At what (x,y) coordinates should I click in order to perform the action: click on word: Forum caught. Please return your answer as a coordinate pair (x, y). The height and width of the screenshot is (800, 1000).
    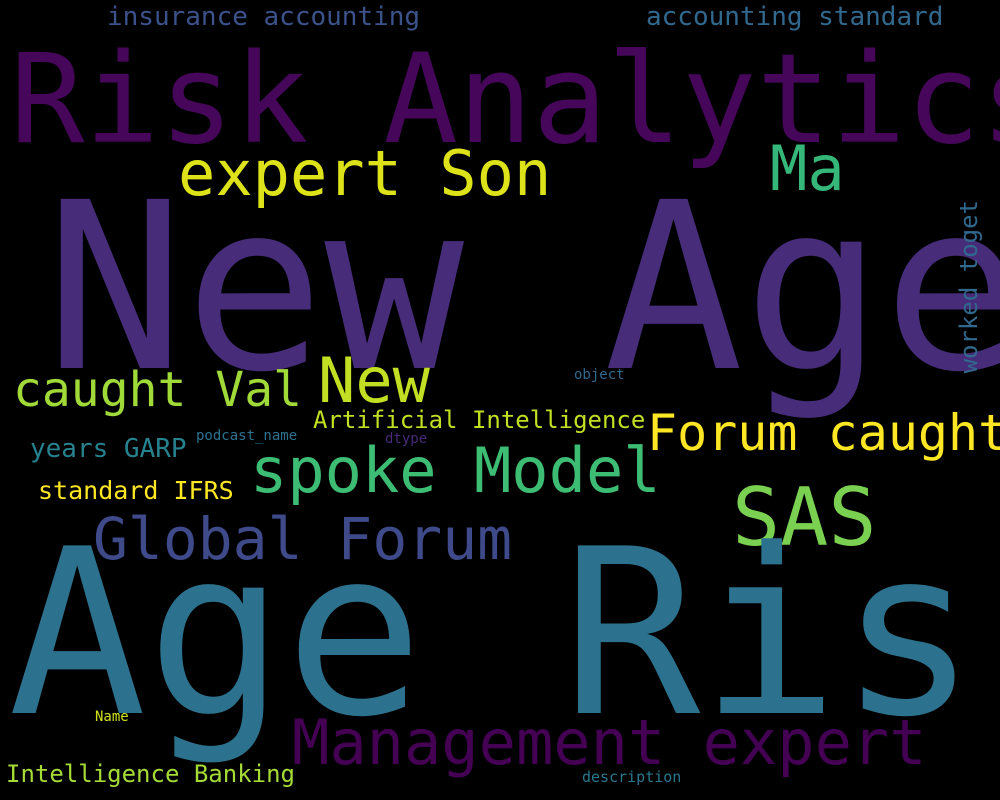
    Looking at the image, I should click on (823, 433).